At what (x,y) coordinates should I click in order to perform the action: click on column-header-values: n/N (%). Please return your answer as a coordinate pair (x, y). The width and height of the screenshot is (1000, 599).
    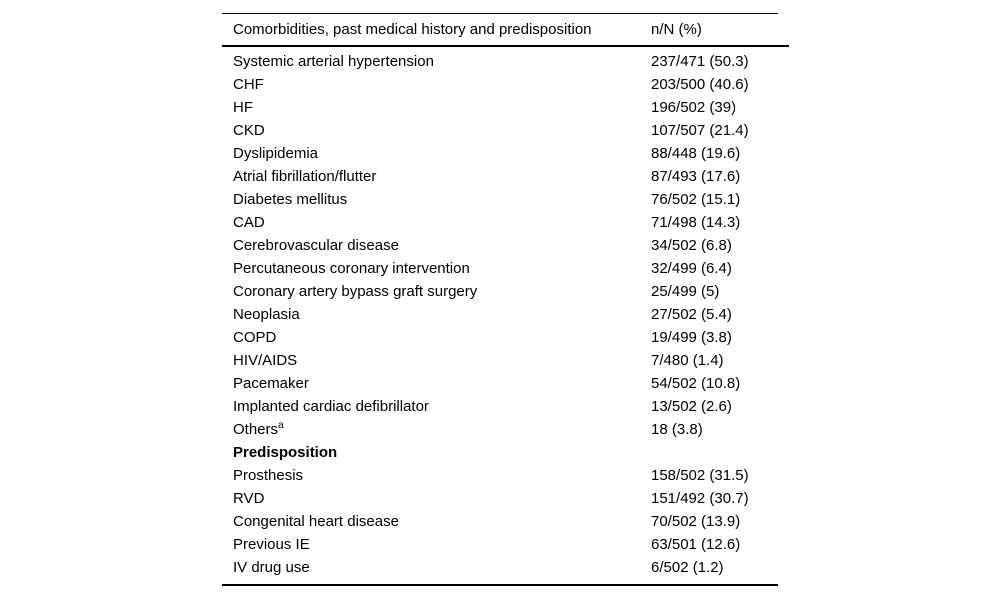
    Looking at the image, I should click on (720, 30).